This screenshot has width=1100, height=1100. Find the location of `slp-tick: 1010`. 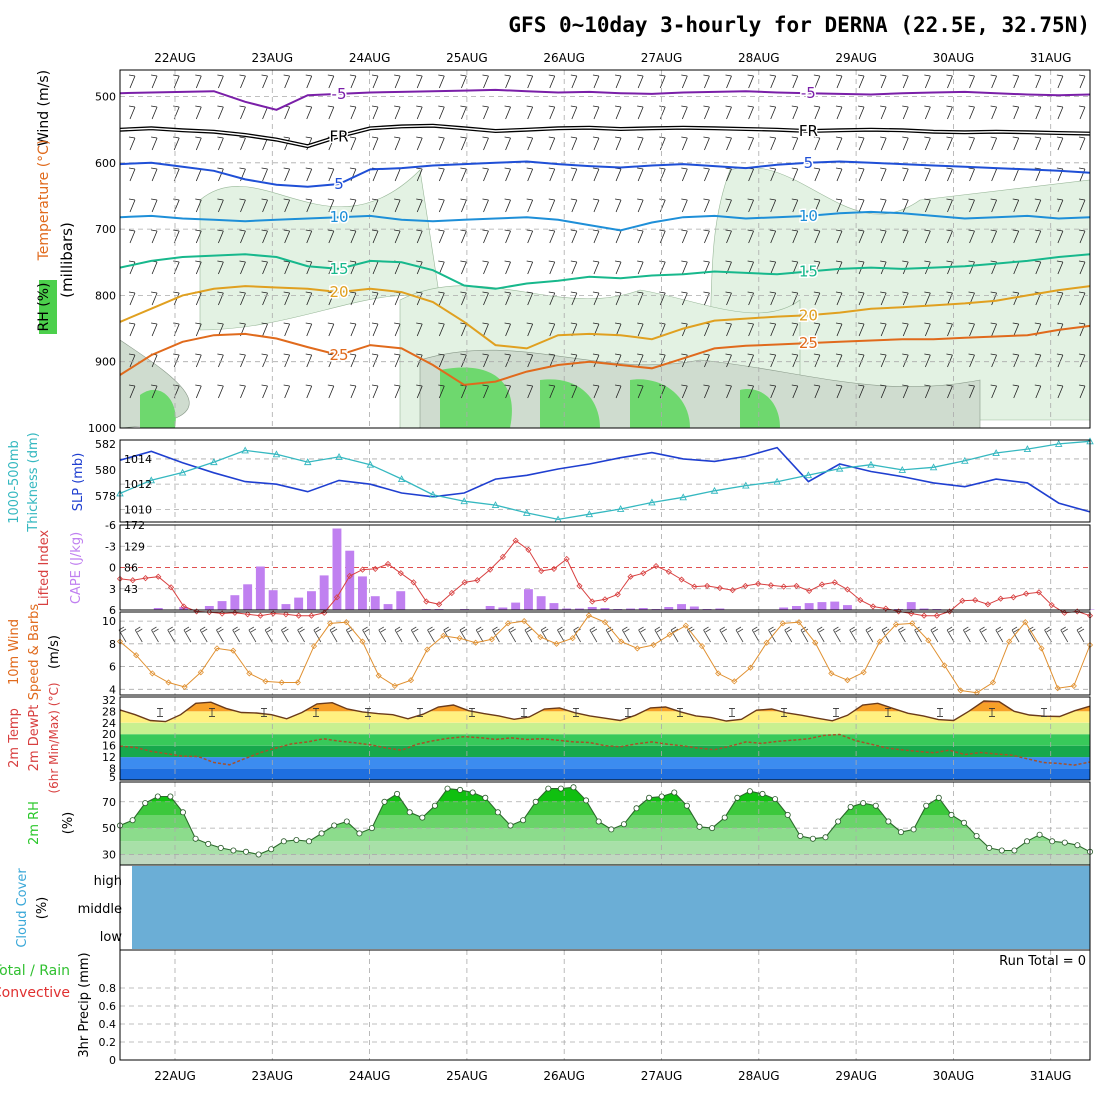

slp-tick: 1010 is located at coordinates (138, 509).